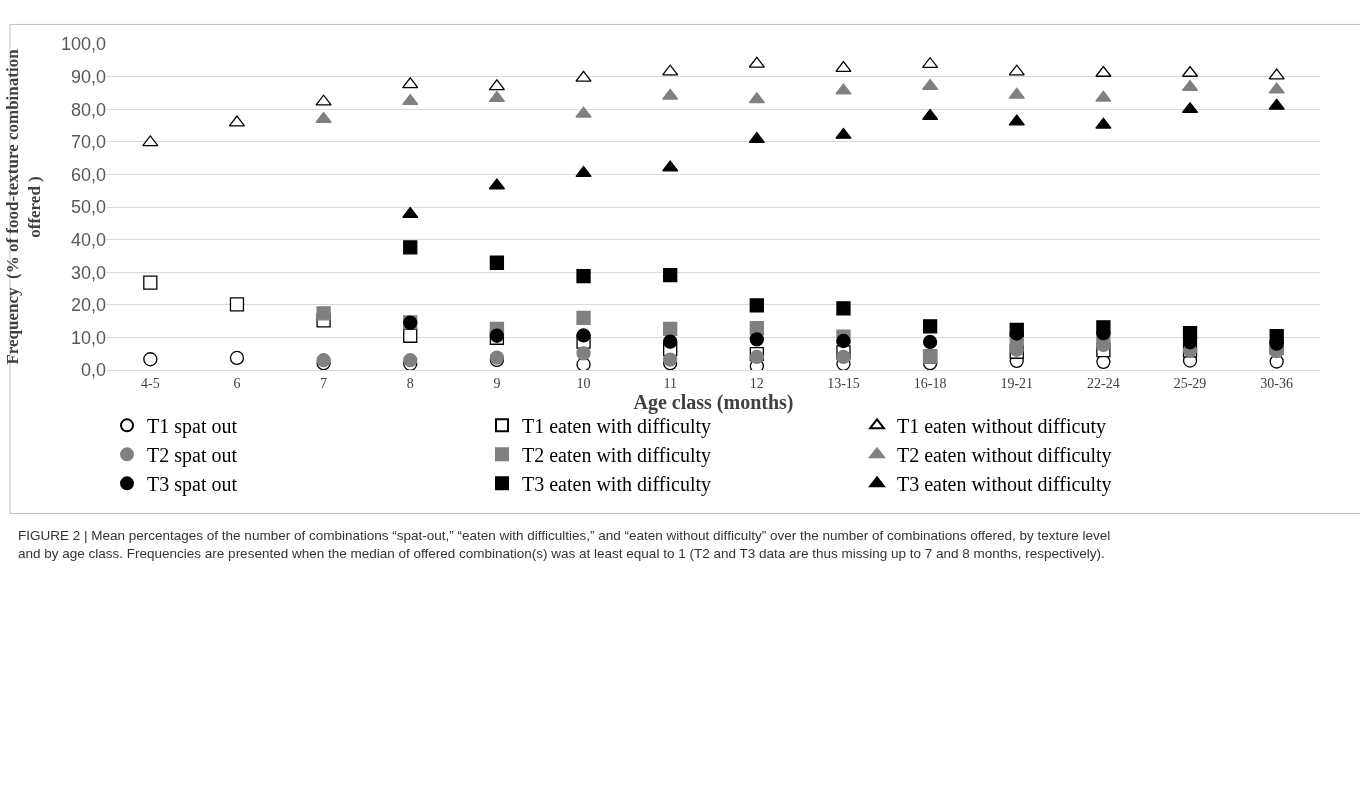 The height and width of the screenshot is (788, 1360). What do you see at coordinates (1017, 383) in the screenshot?
I see `x-tick-label: 19-21` at bounding box center [1017, 383].